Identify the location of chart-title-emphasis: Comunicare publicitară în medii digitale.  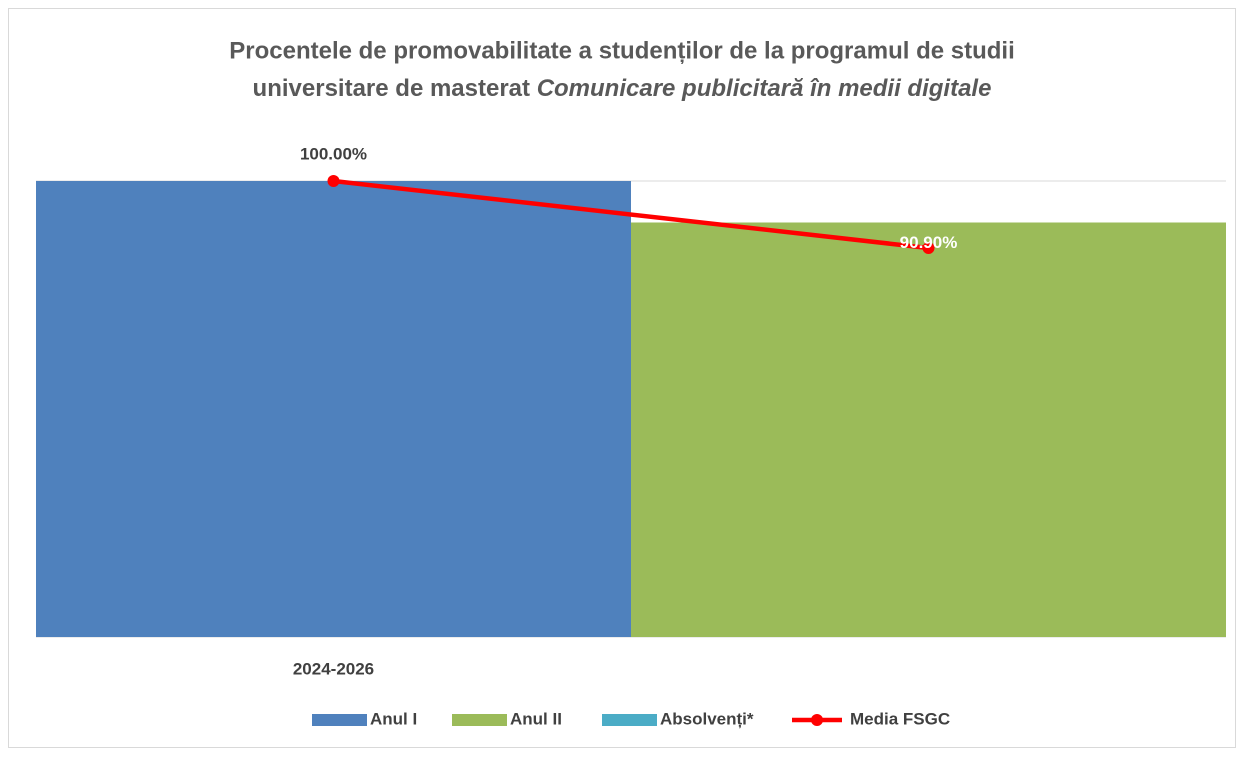
(764, 88).